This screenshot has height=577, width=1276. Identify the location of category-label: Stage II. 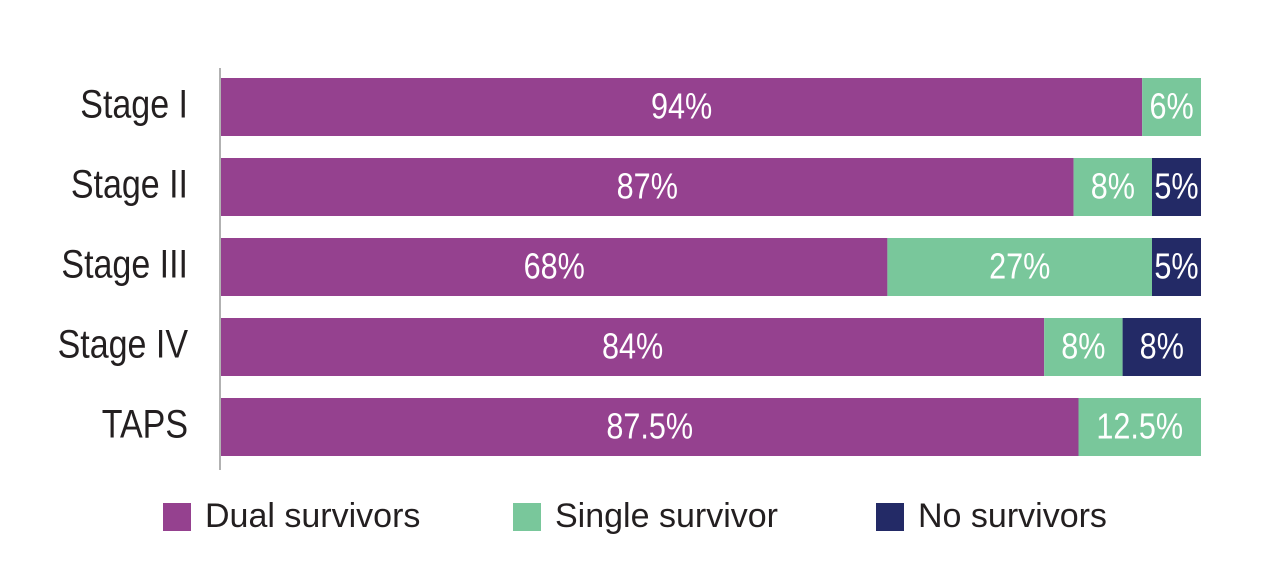
(129, 183).